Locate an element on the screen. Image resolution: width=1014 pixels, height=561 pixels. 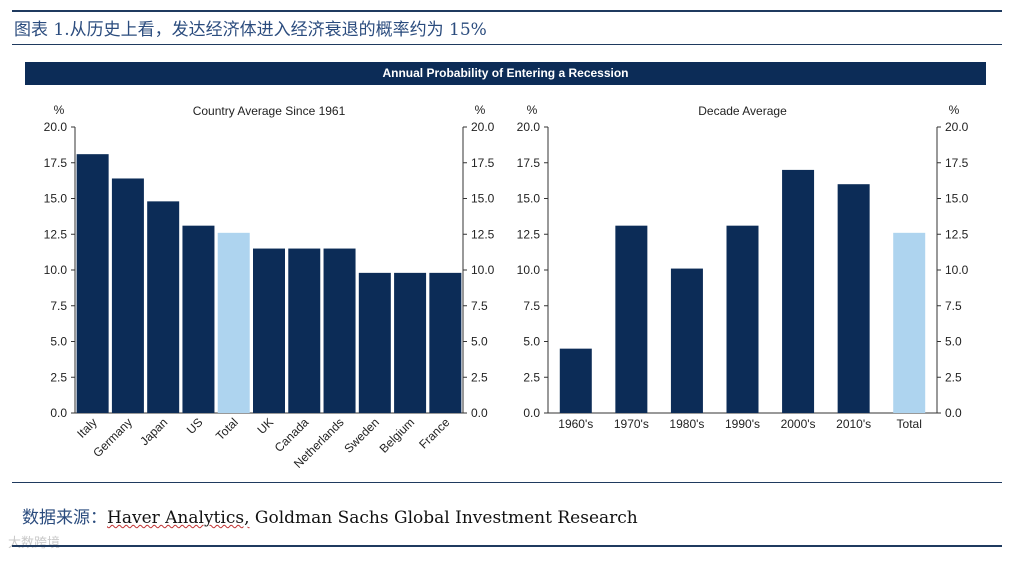
country-category-label: UK is located at coordinates (265, 426).